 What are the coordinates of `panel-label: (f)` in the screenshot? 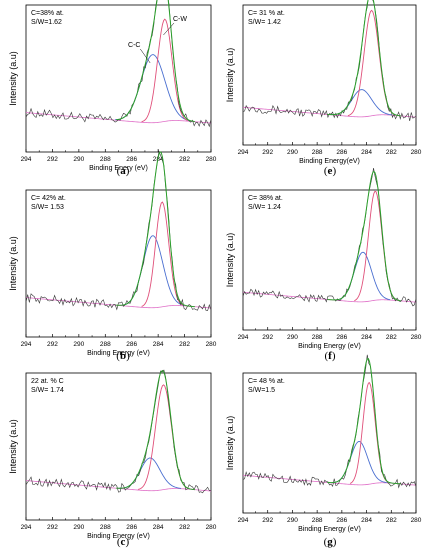 It's located at (329, 356).